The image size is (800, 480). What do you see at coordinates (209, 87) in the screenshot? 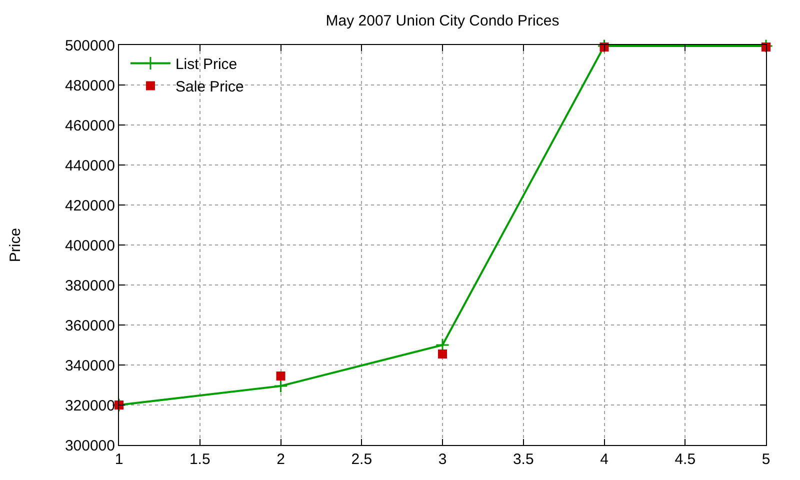
I see `legend-label: Sale Price` at bounding box center [209, 87].